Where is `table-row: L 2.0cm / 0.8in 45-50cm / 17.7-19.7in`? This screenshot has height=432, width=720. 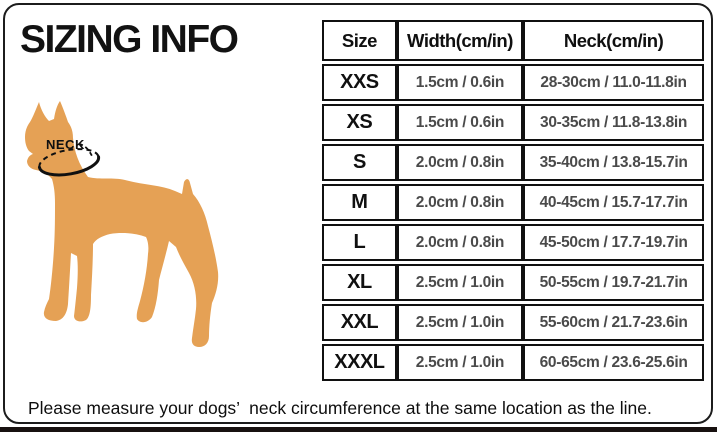 table-row: L 2.0cm / 0.8in 45-50cm / 17.7-19.7in is located at coordinates (513, 242).